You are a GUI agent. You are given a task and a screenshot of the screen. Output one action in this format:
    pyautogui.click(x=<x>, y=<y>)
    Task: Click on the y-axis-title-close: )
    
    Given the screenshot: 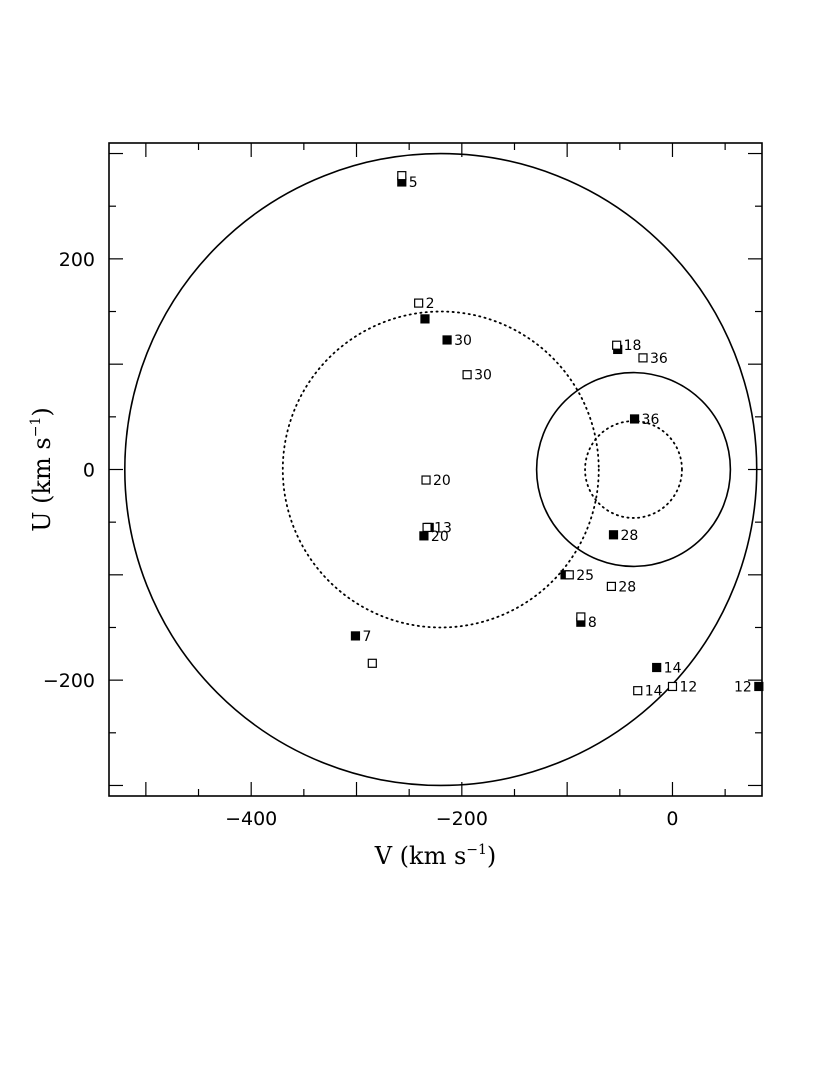 What is the action you would take?
    pyautogui.click(x=42, y=411)
    